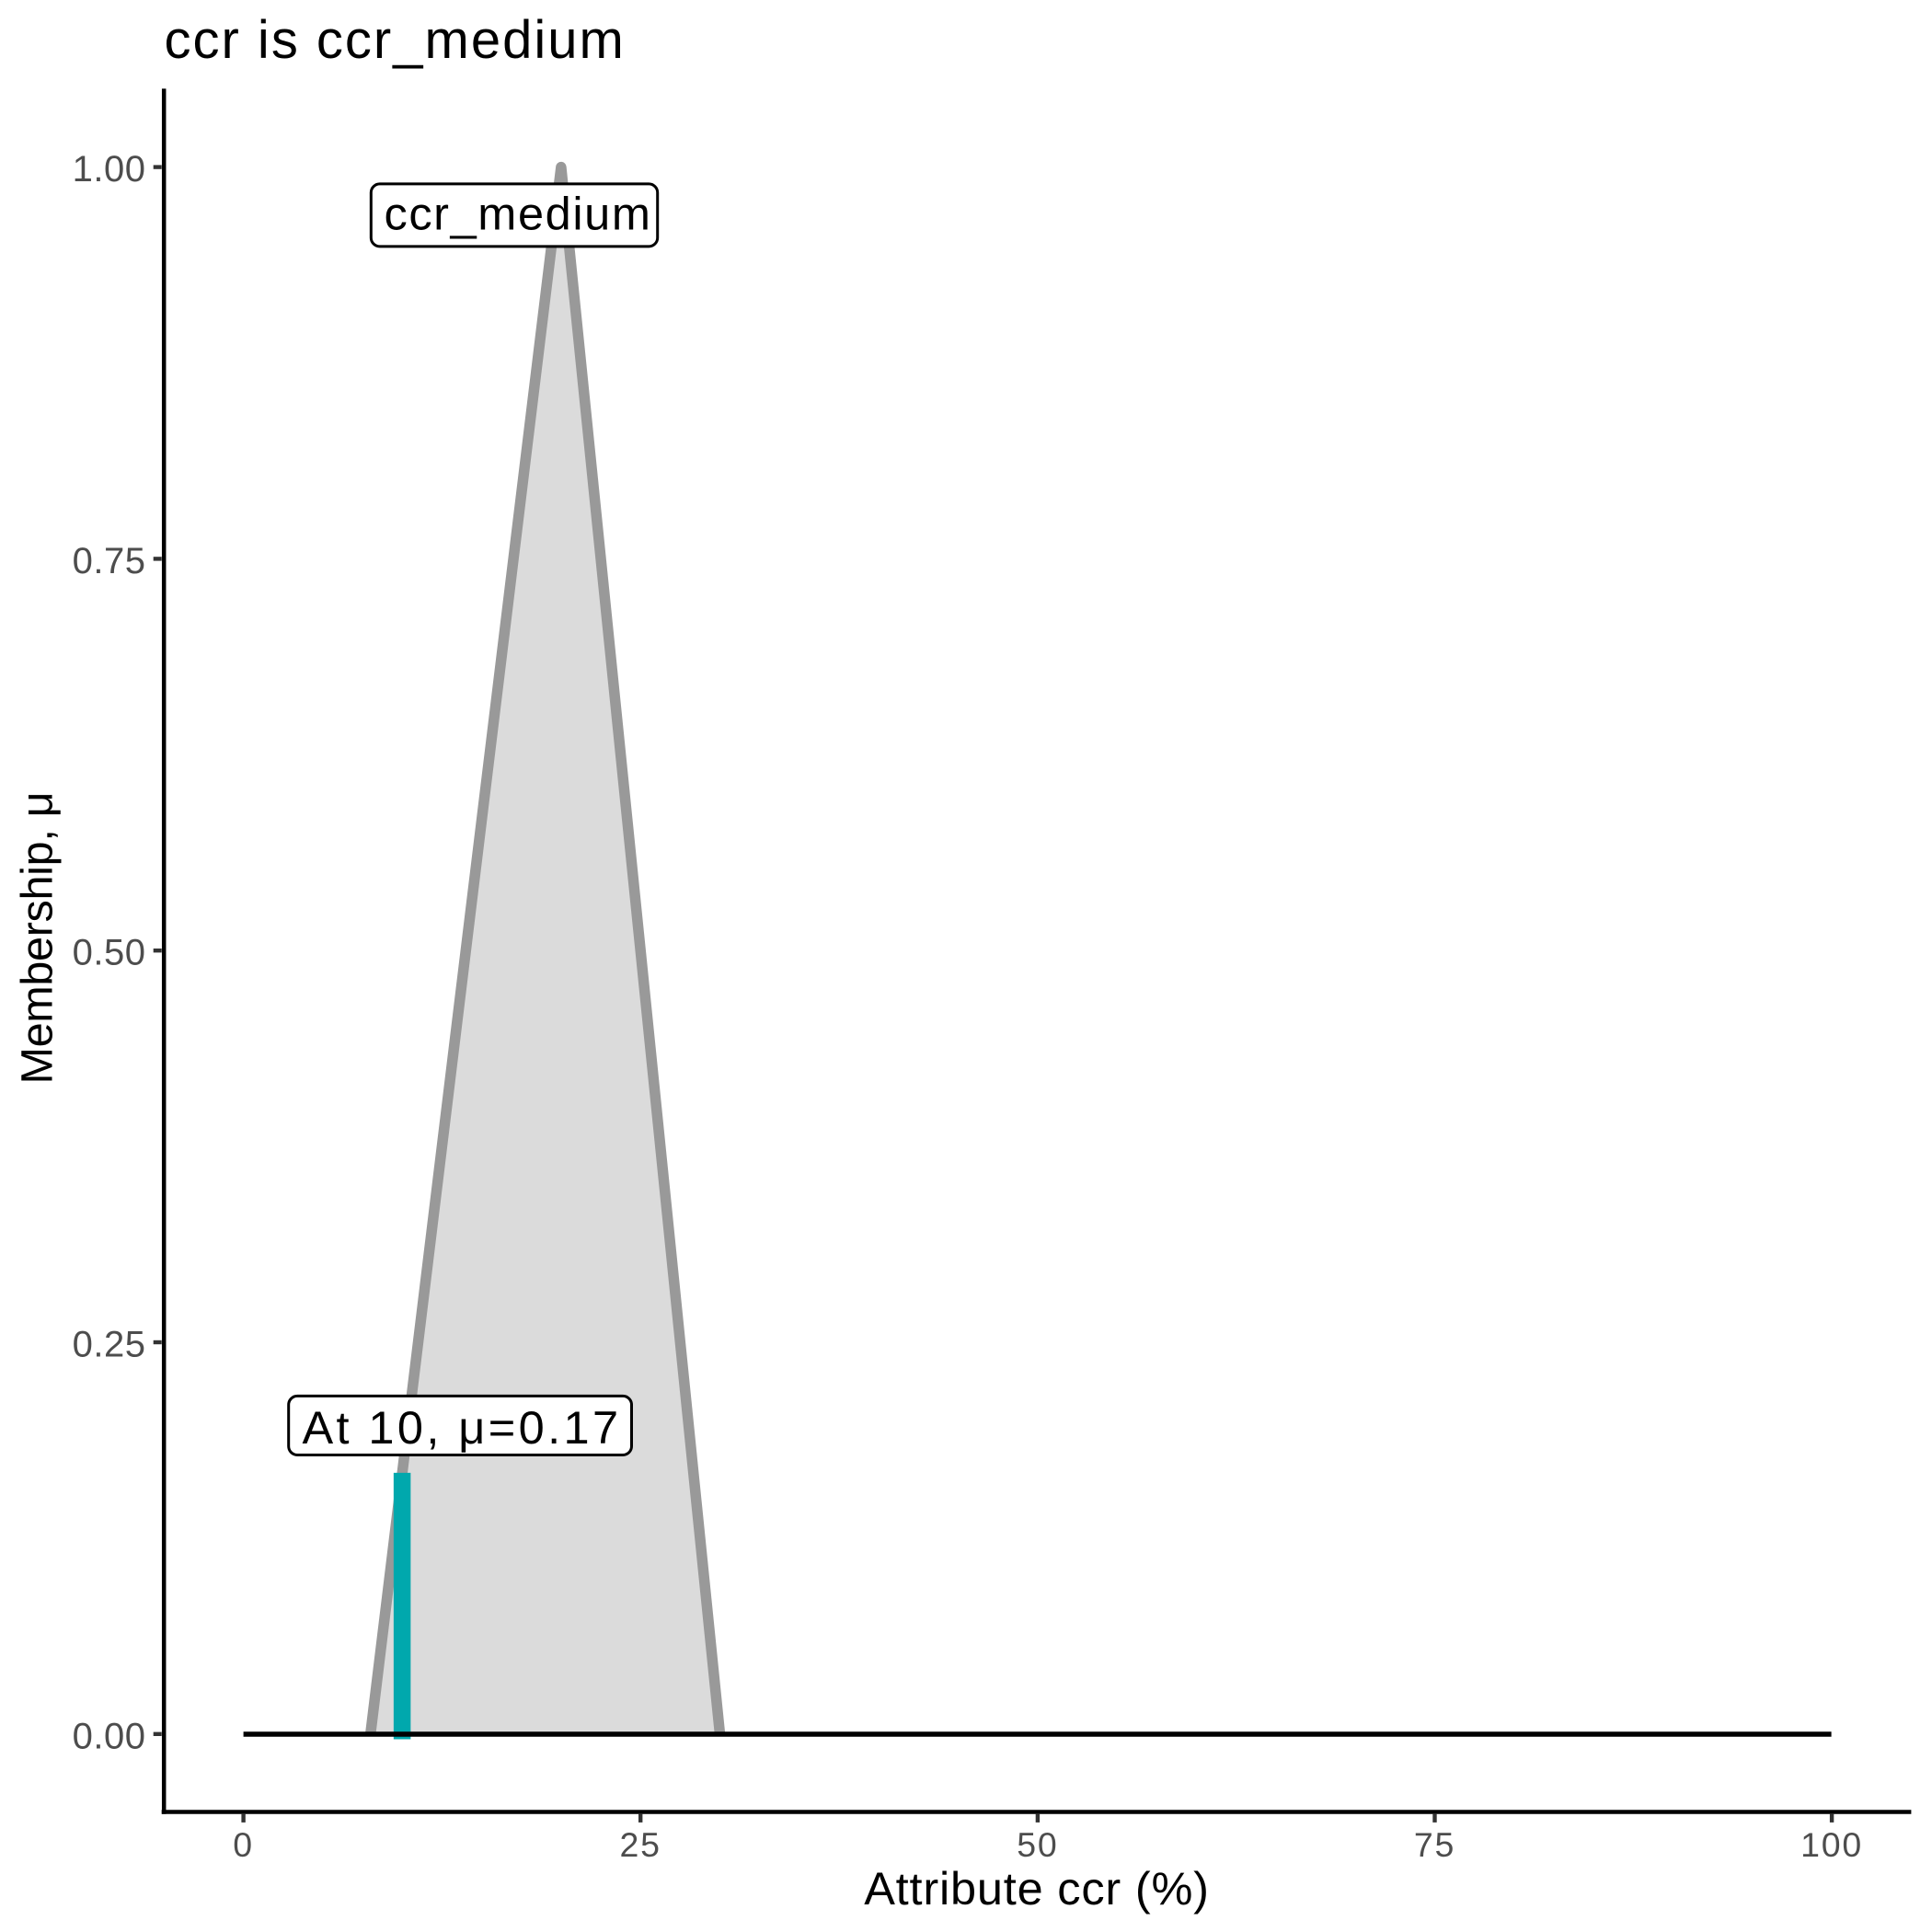  I want to click on svg-text: 0.50, so click(109, 953).